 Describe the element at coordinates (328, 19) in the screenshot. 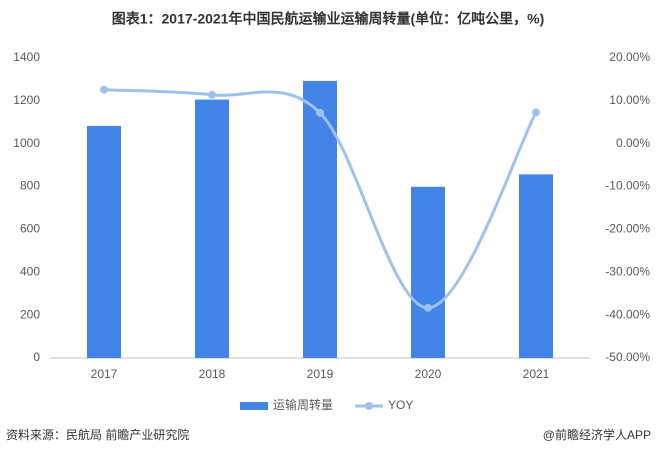

I see `chart-title: 图表1：2017-2021年中国民航运输业运输周转量(单位：亿吨公里，%)` at that location.